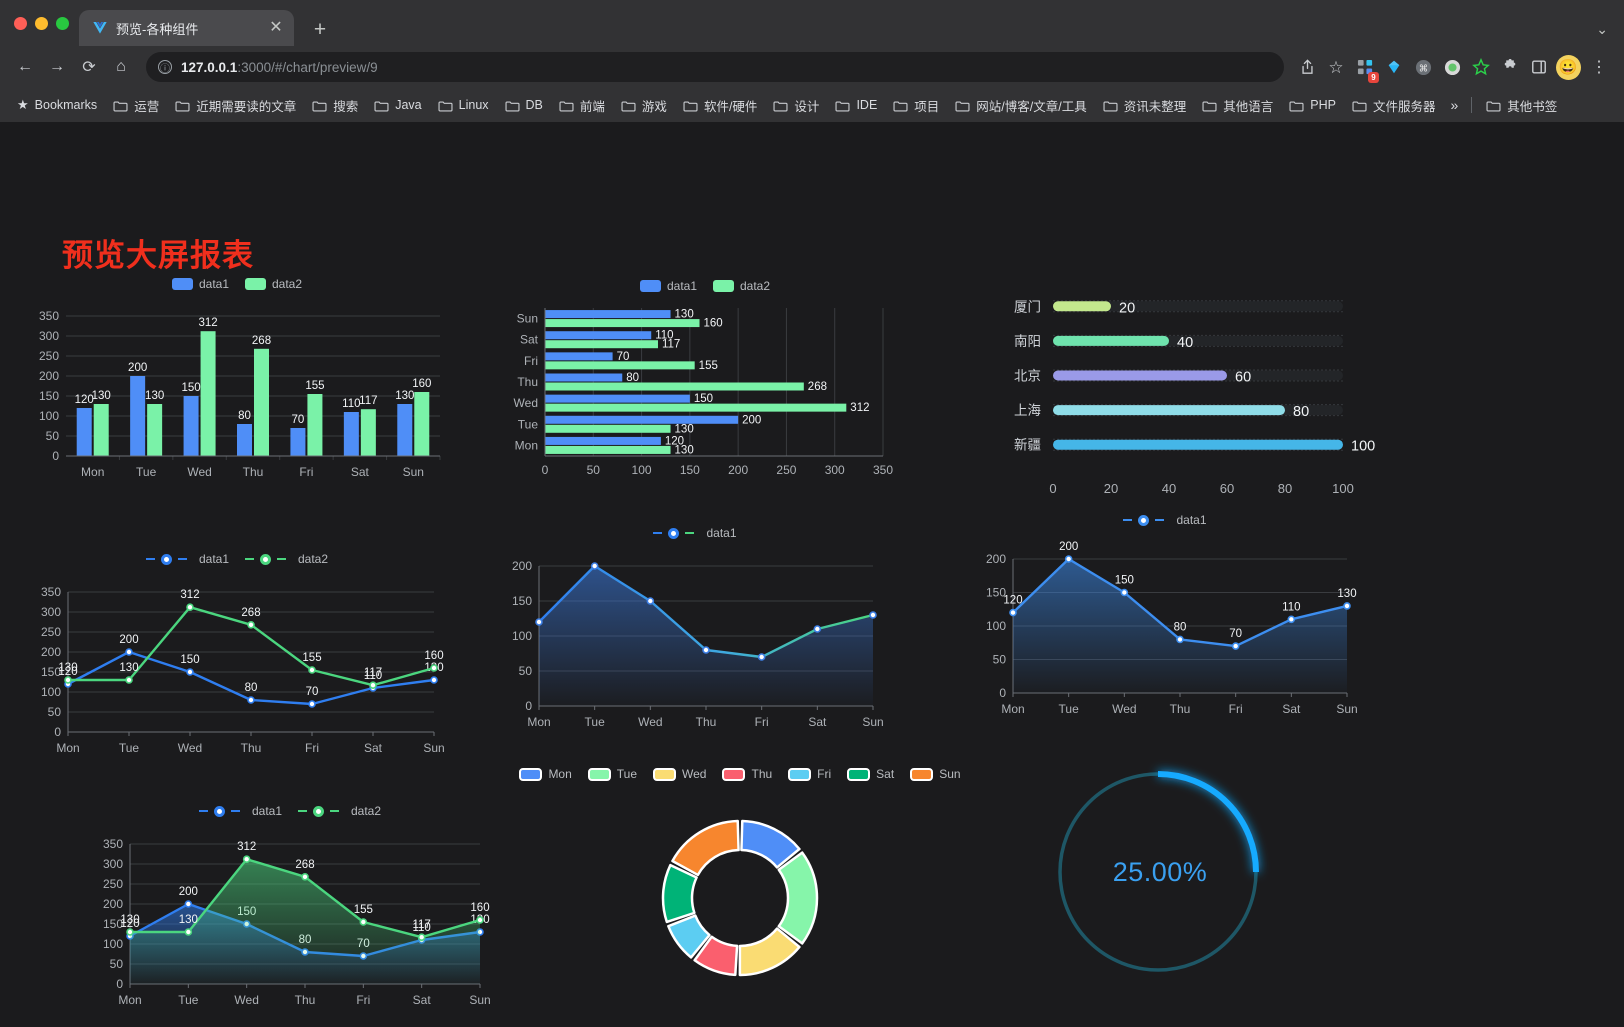  I want to click on gauge-progress-arc, so click(1208, 822).